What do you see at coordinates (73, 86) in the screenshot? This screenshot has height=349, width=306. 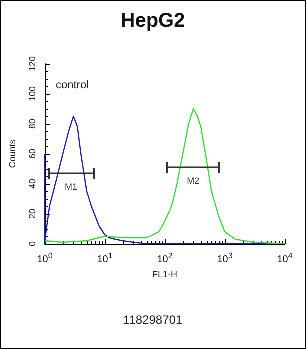 I see `annotation: control` at bounding box center [73, 86].